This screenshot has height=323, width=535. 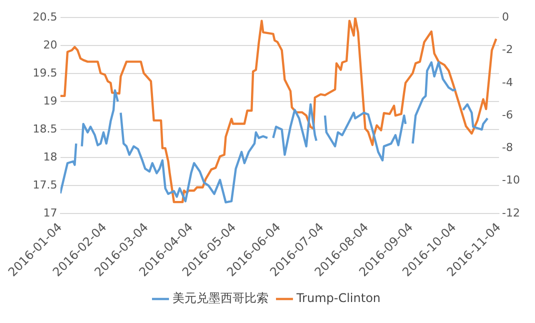 I want to click on y-tick-label: 18, so click(x=50, y=157).